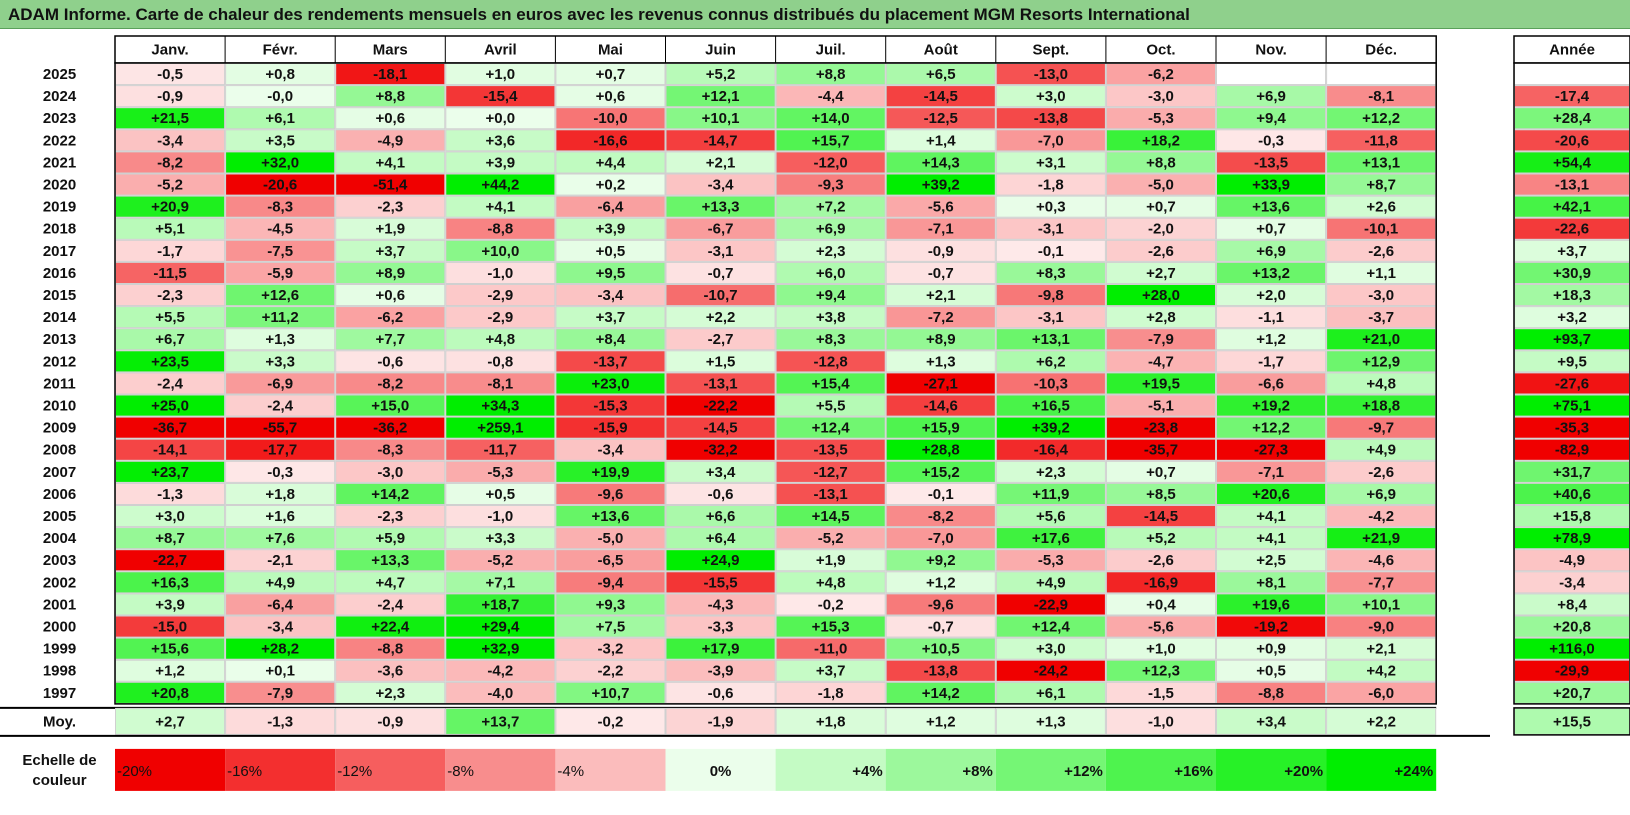 The image size is (1630, 815). I want to click on cell-value: +7,1, so click(501, 582).